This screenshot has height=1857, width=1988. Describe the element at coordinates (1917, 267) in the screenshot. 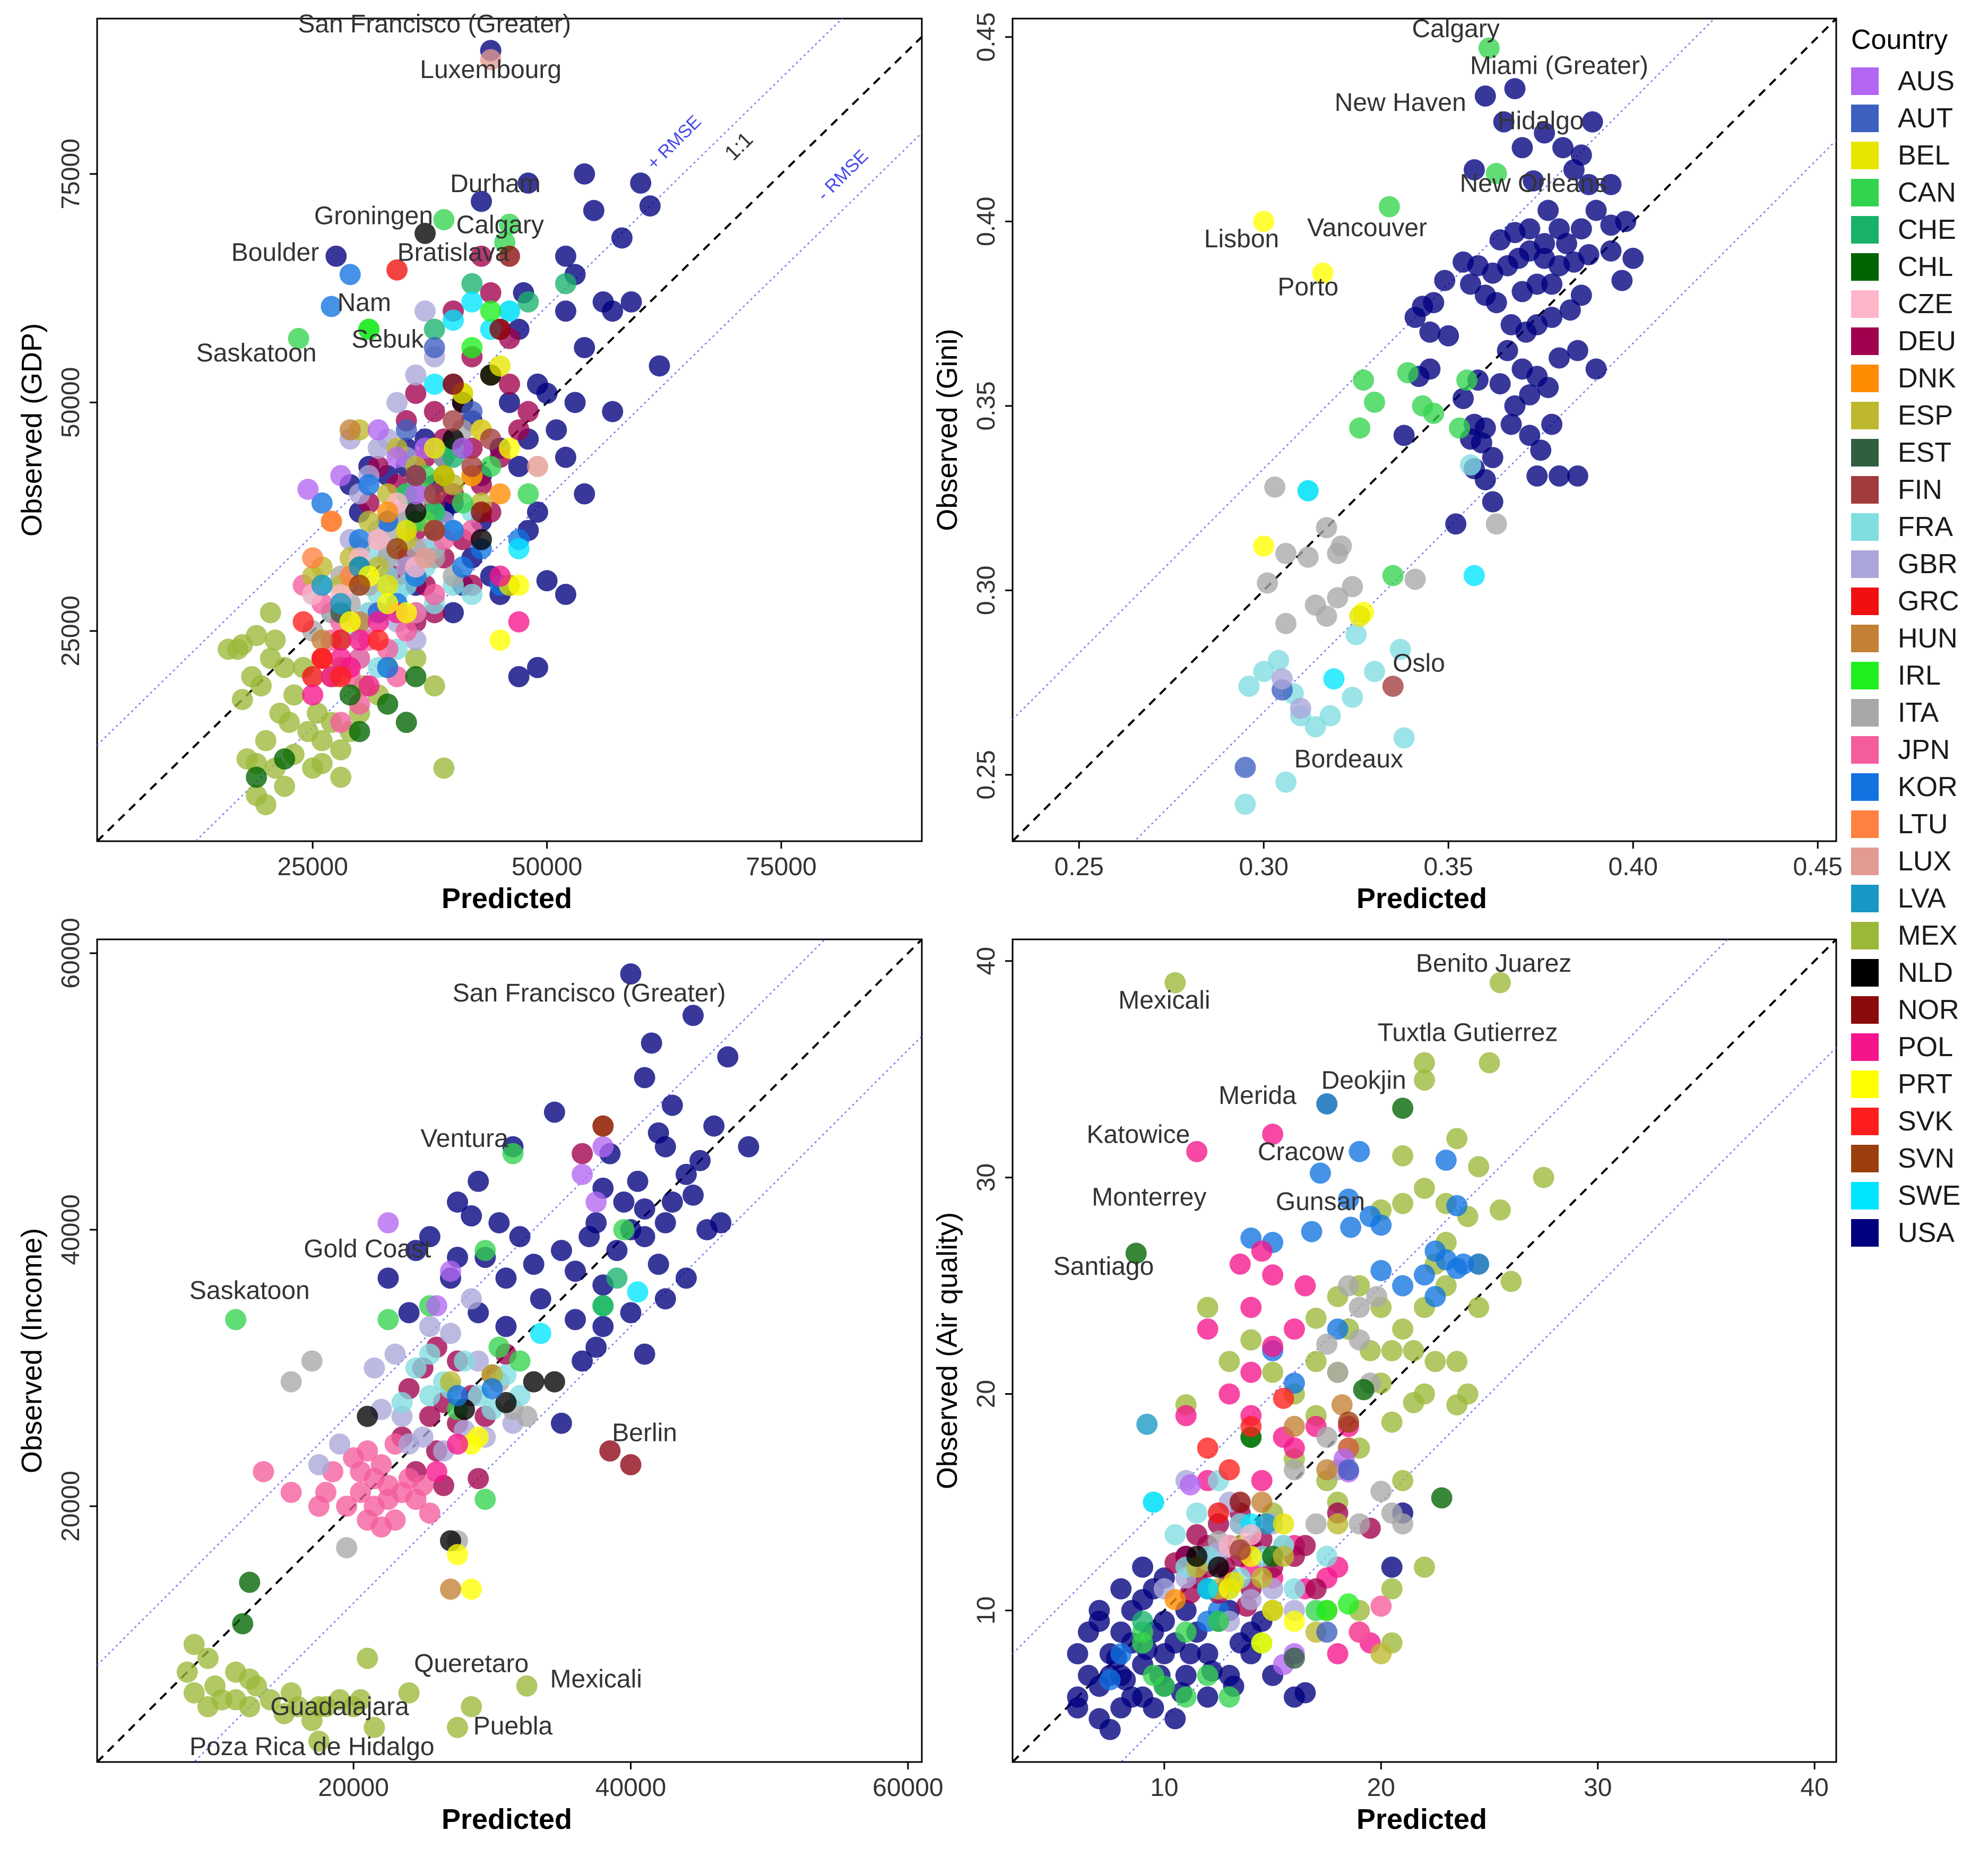

I see `legend-item-chl: CHL` at that location.